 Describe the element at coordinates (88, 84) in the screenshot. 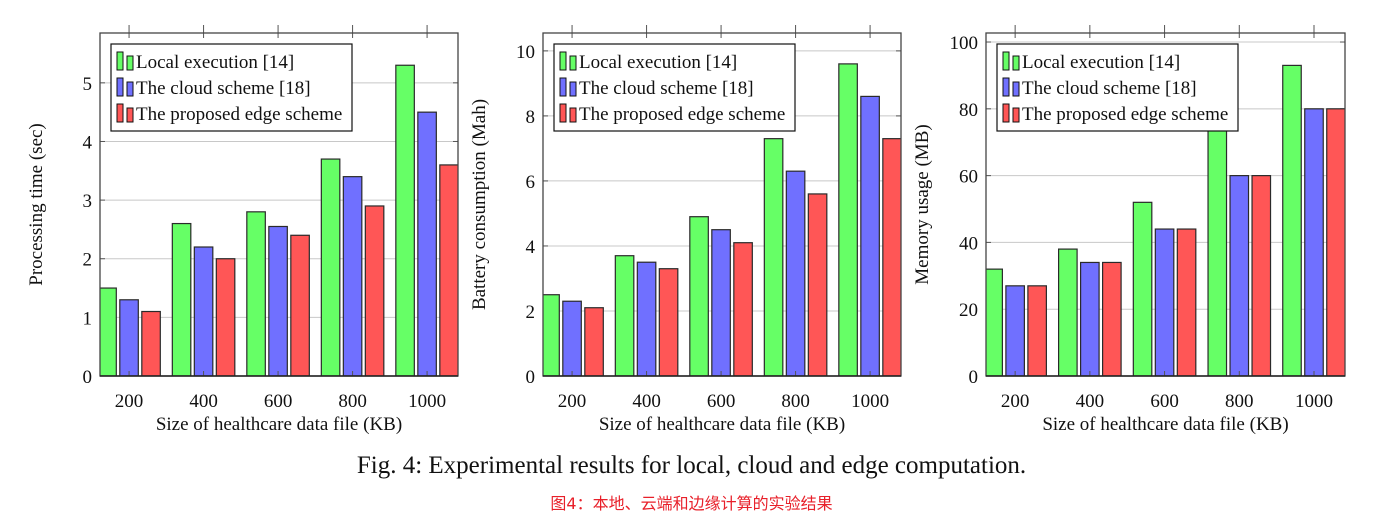

I see `y-tick-label: 5` at that location.